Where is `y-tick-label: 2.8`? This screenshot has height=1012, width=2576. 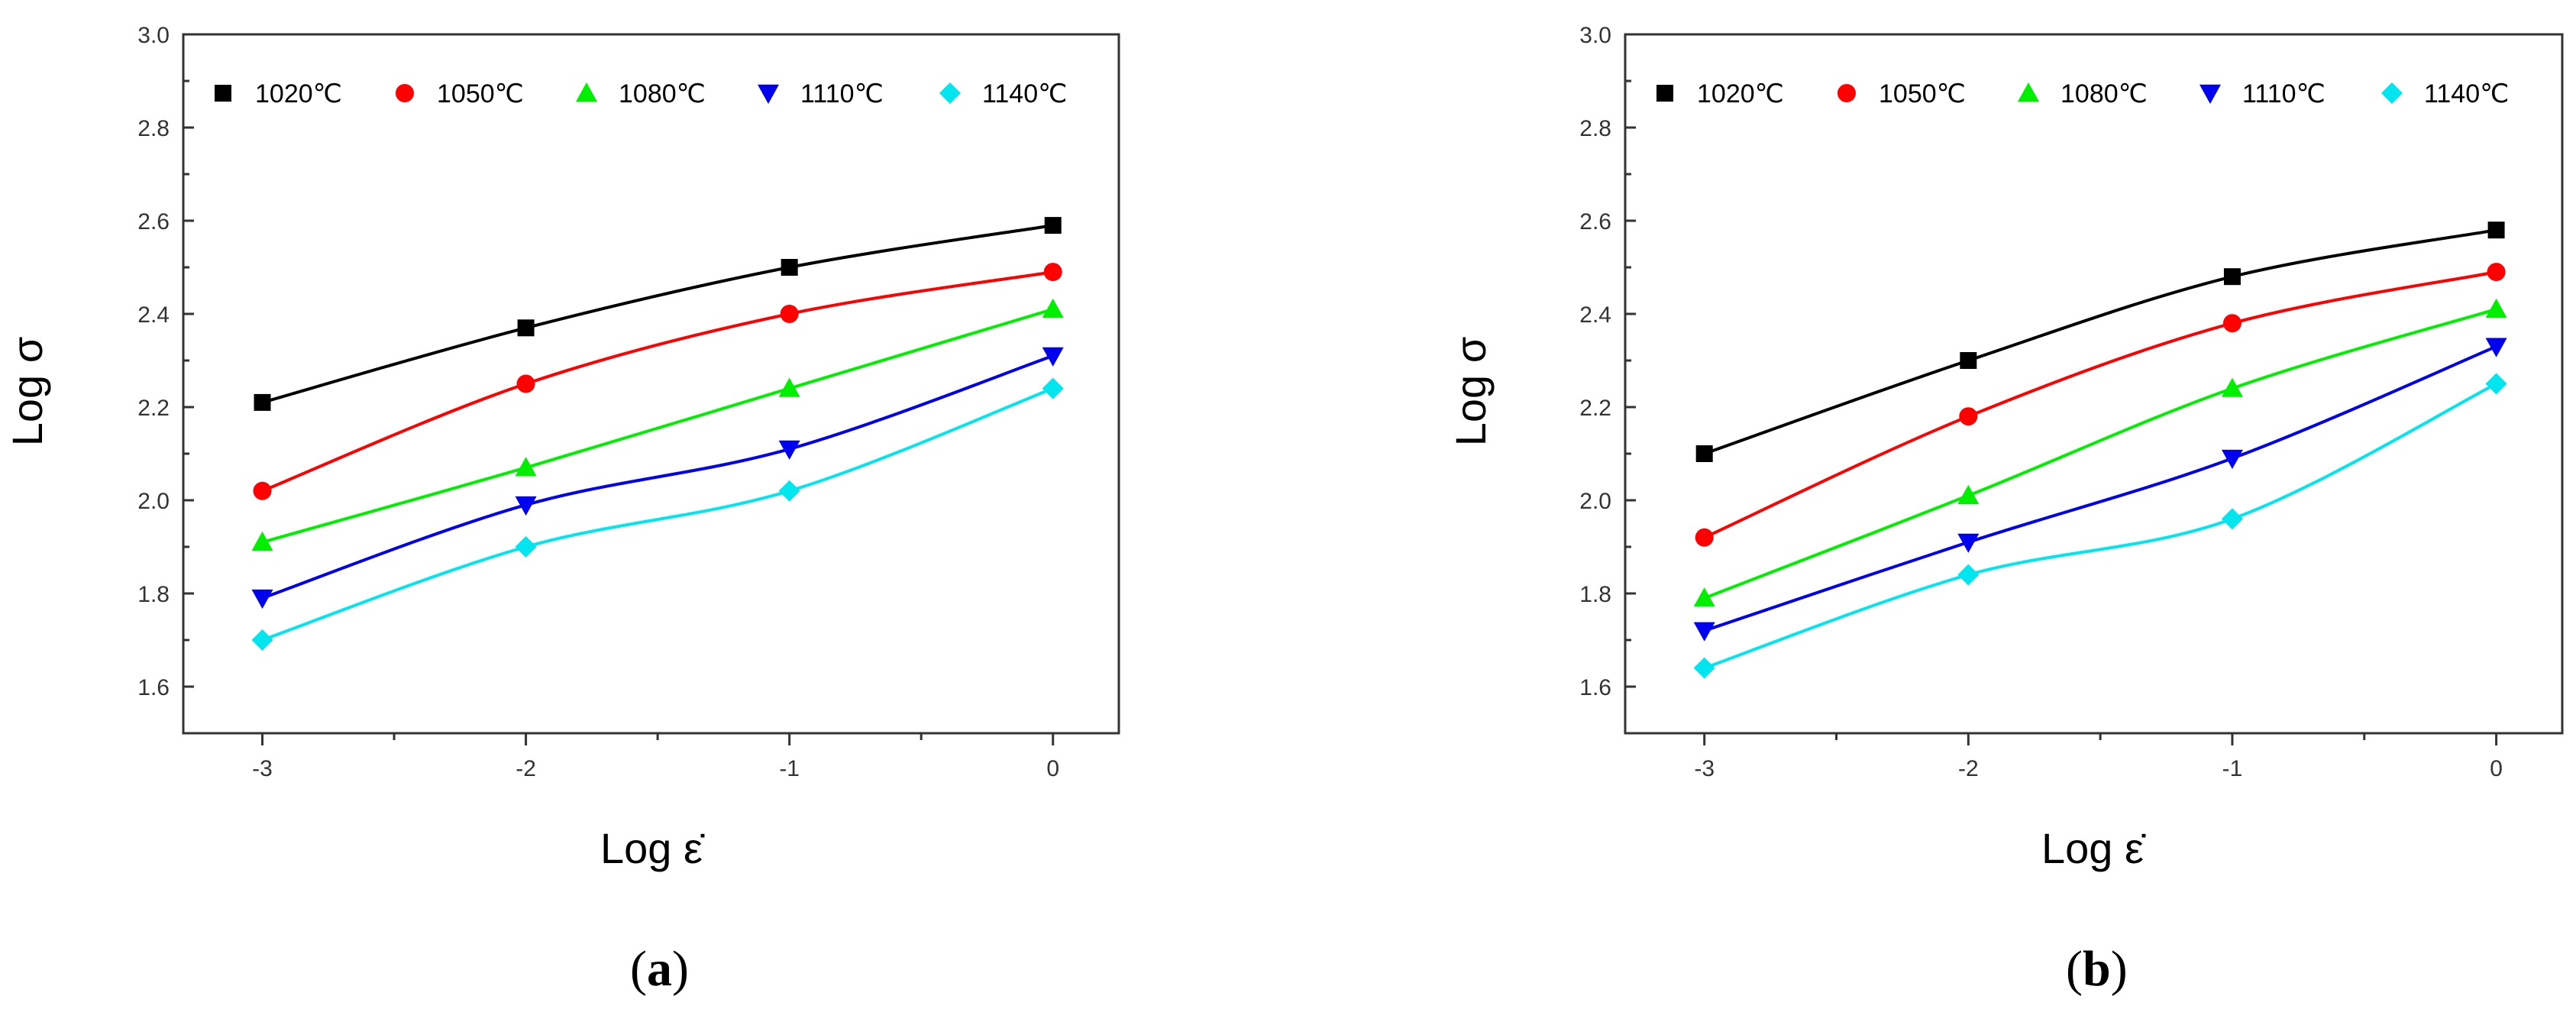 y-tick-label: 2.8 is located at coordinates (1595, 129).